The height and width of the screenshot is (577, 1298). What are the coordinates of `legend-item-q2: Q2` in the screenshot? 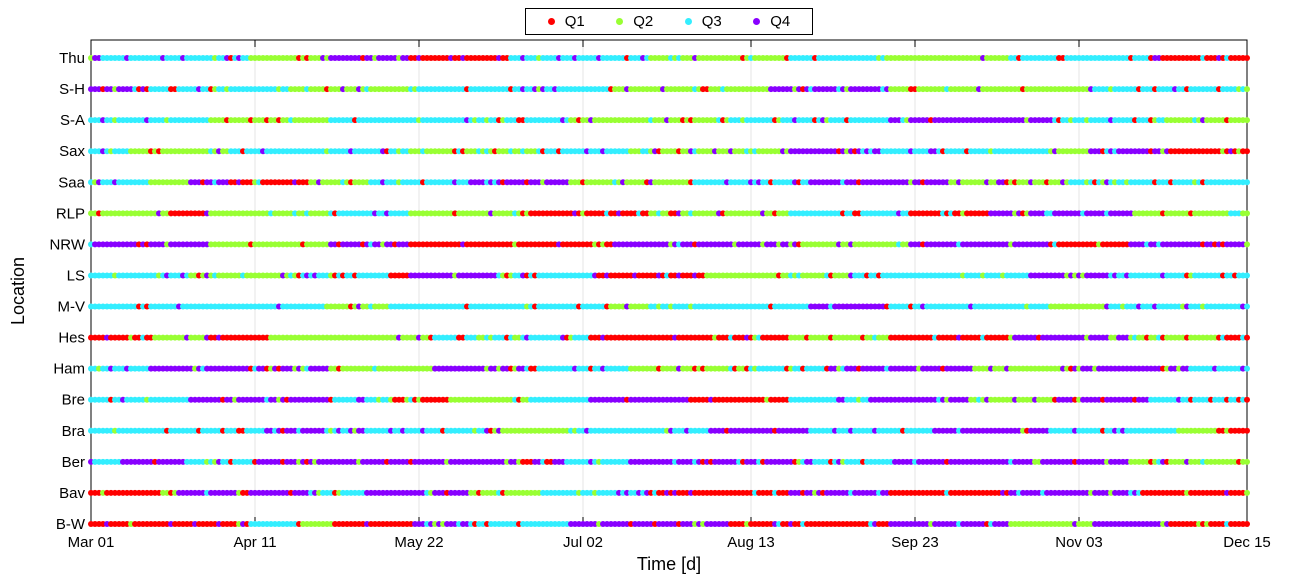 It's located at (634, 21).